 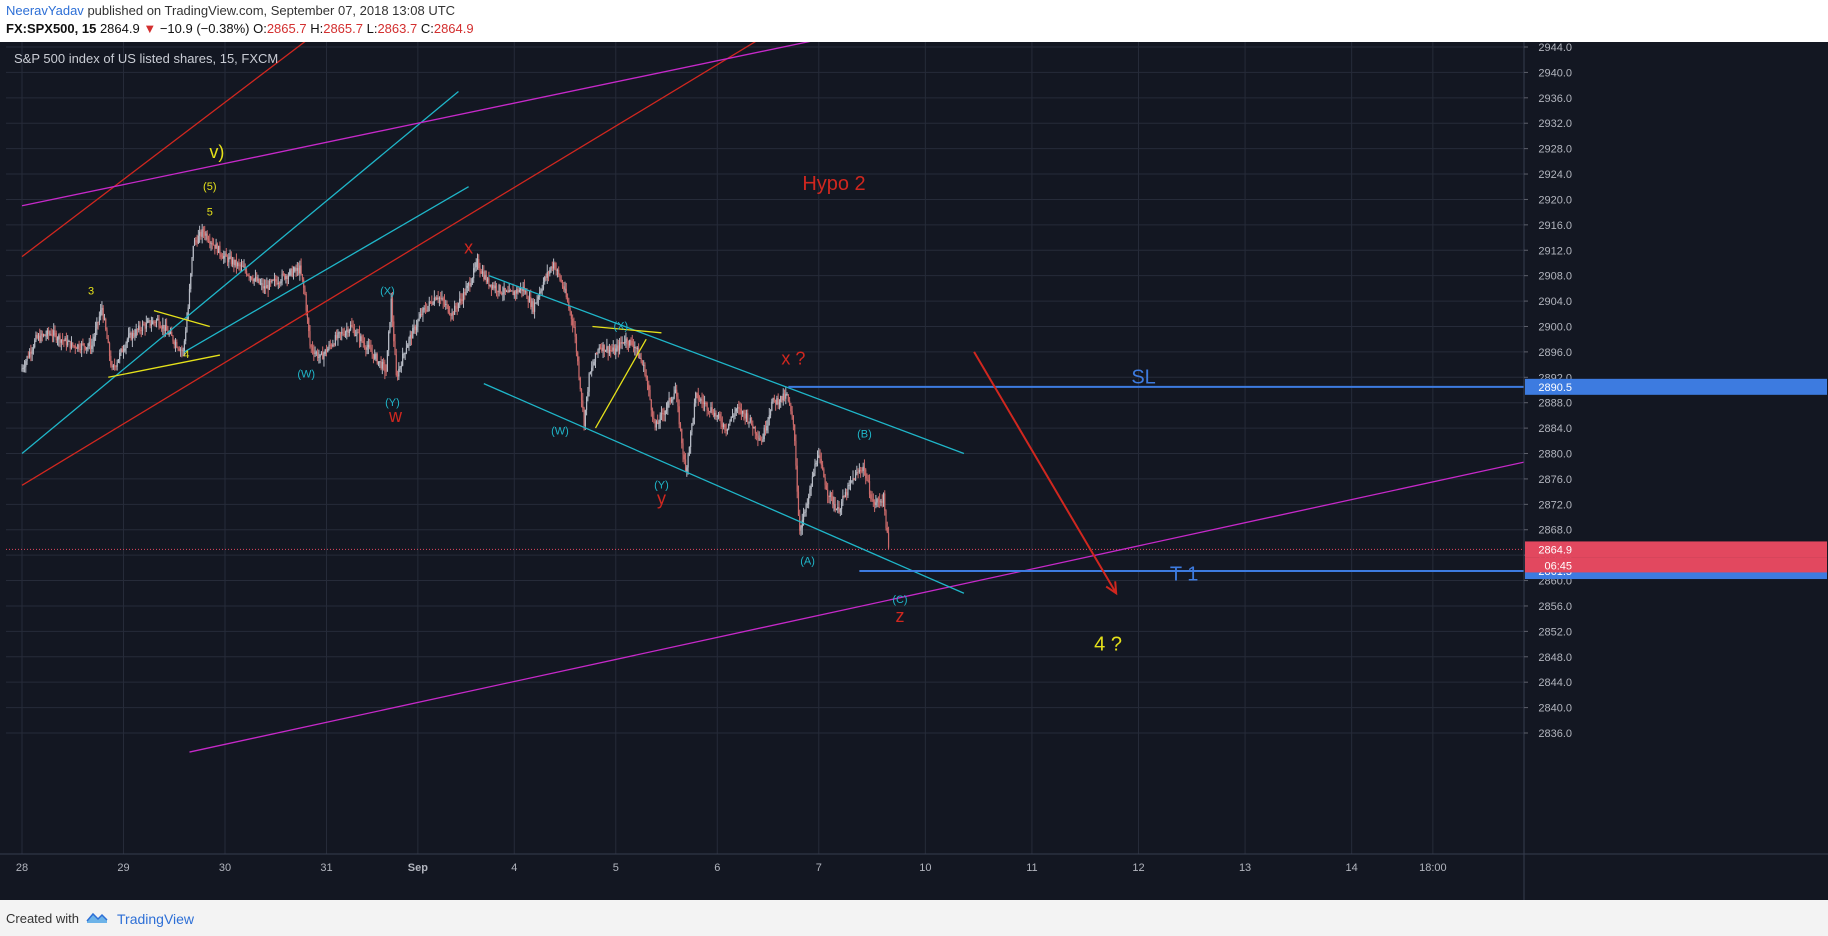 What do you see at coordinates (833, 184) in the screenshot?
I see `annotation-label: Hypo 2` at bounding box center [833, 184].